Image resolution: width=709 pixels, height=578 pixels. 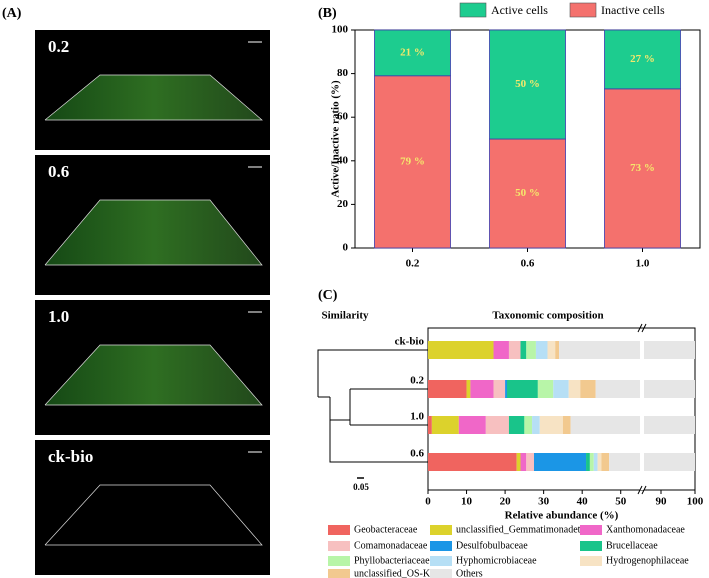 What do you see at coordinates (392, 560) in the screenshot?
I see `legend-label: Phyllobacteriaceae` at bounding box center [392, 560].